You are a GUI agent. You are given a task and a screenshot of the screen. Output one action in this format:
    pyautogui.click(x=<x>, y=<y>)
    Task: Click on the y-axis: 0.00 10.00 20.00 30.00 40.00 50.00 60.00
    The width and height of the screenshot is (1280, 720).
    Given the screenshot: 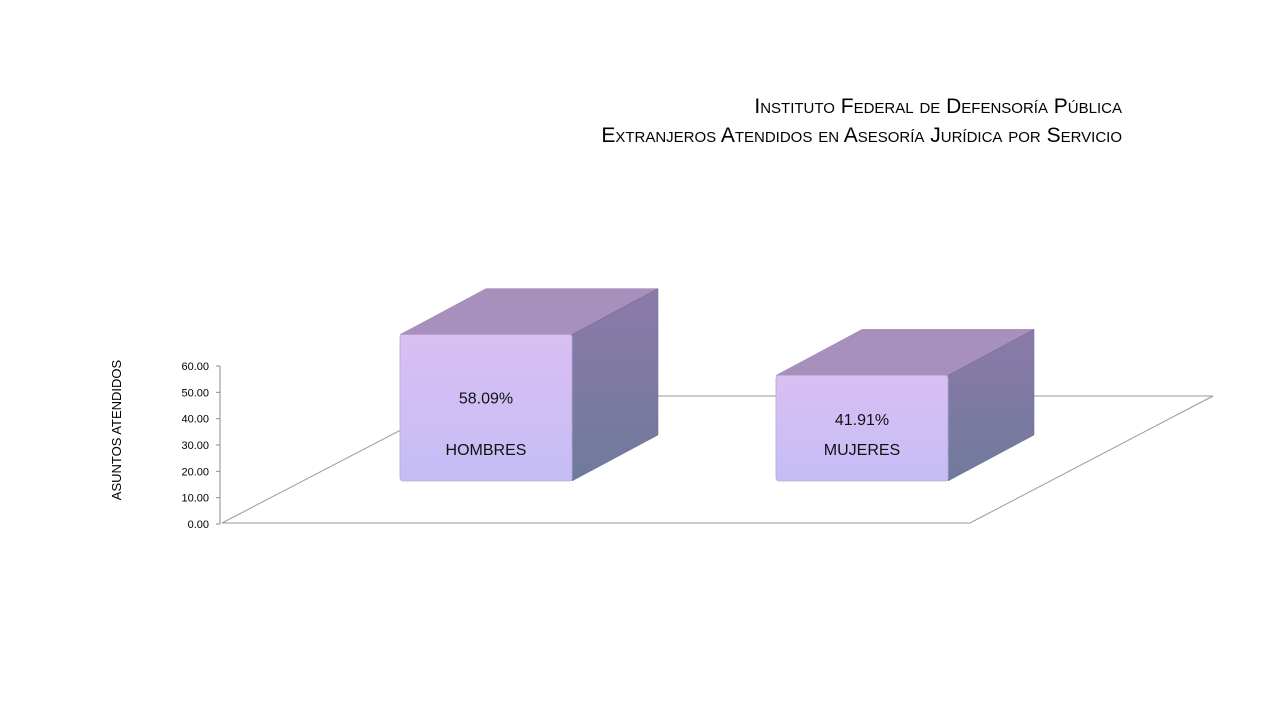 What is the action you would take?
    pyautogui.click(x=201, y=446)
    